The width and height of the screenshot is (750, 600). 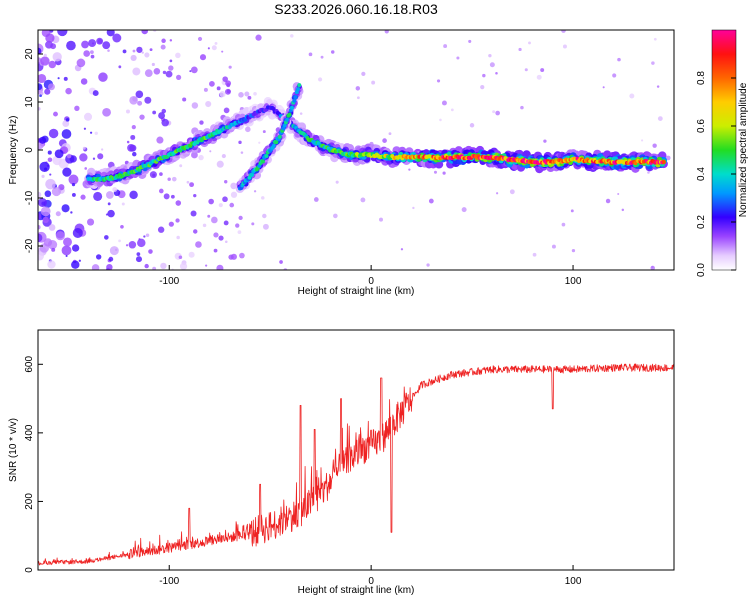 I want to click on colorbar-ticks: 0.0 0.2 0.4 0.6 0.8, so click(x=716, y=174).